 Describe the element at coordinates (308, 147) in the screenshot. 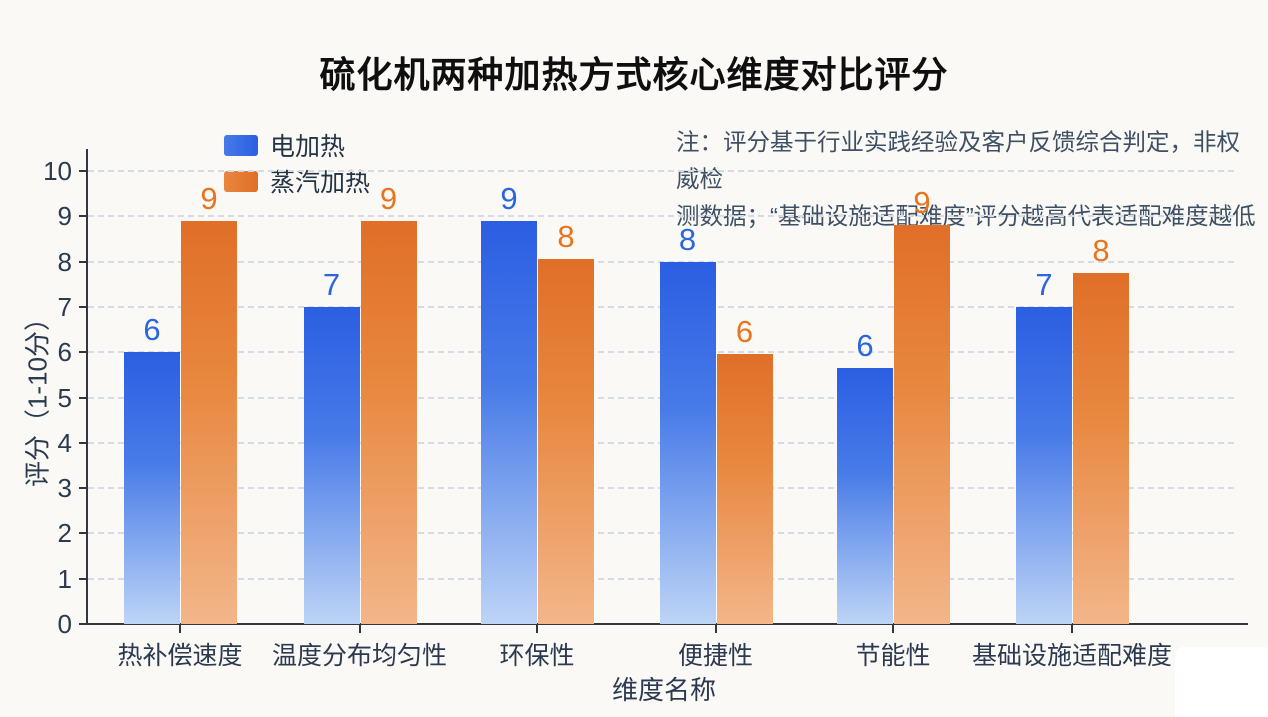

I see `legend-label-electric: 电加热` at that location.